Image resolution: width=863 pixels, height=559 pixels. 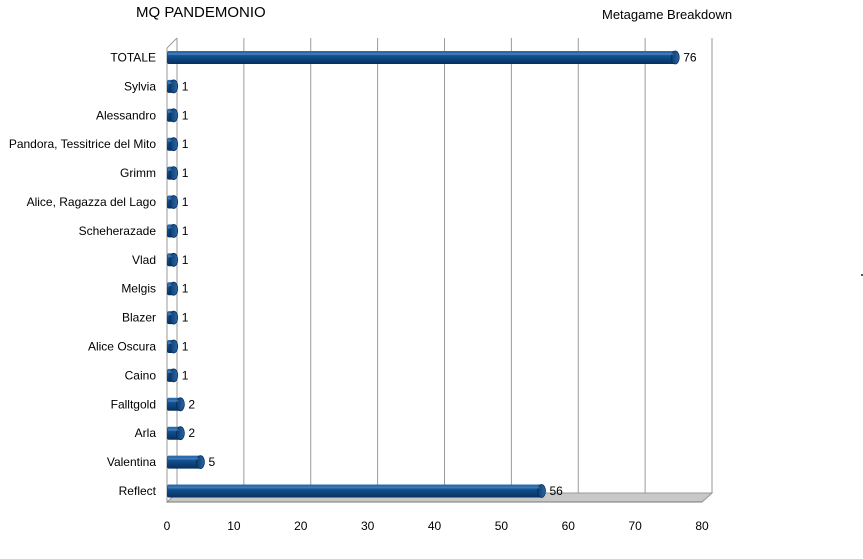 I want to click on category-label: Blazer, so click(x=139, y=318).